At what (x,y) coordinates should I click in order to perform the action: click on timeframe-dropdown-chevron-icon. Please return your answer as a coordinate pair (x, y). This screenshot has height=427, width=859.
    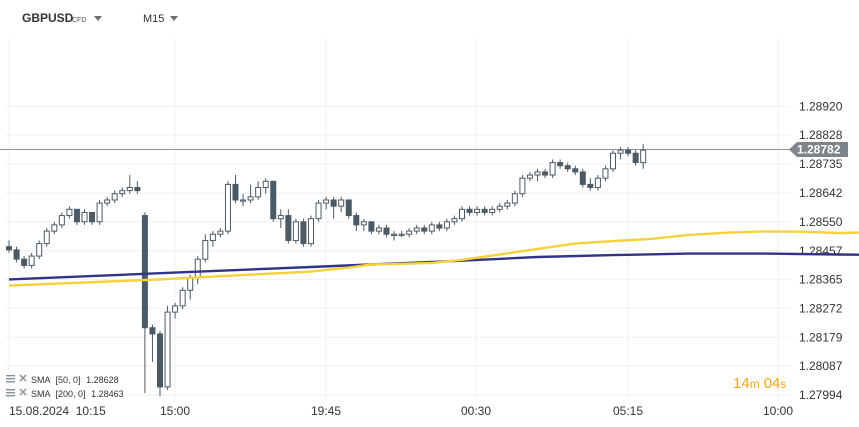
    Looking at the image, I should click on (174, 18).